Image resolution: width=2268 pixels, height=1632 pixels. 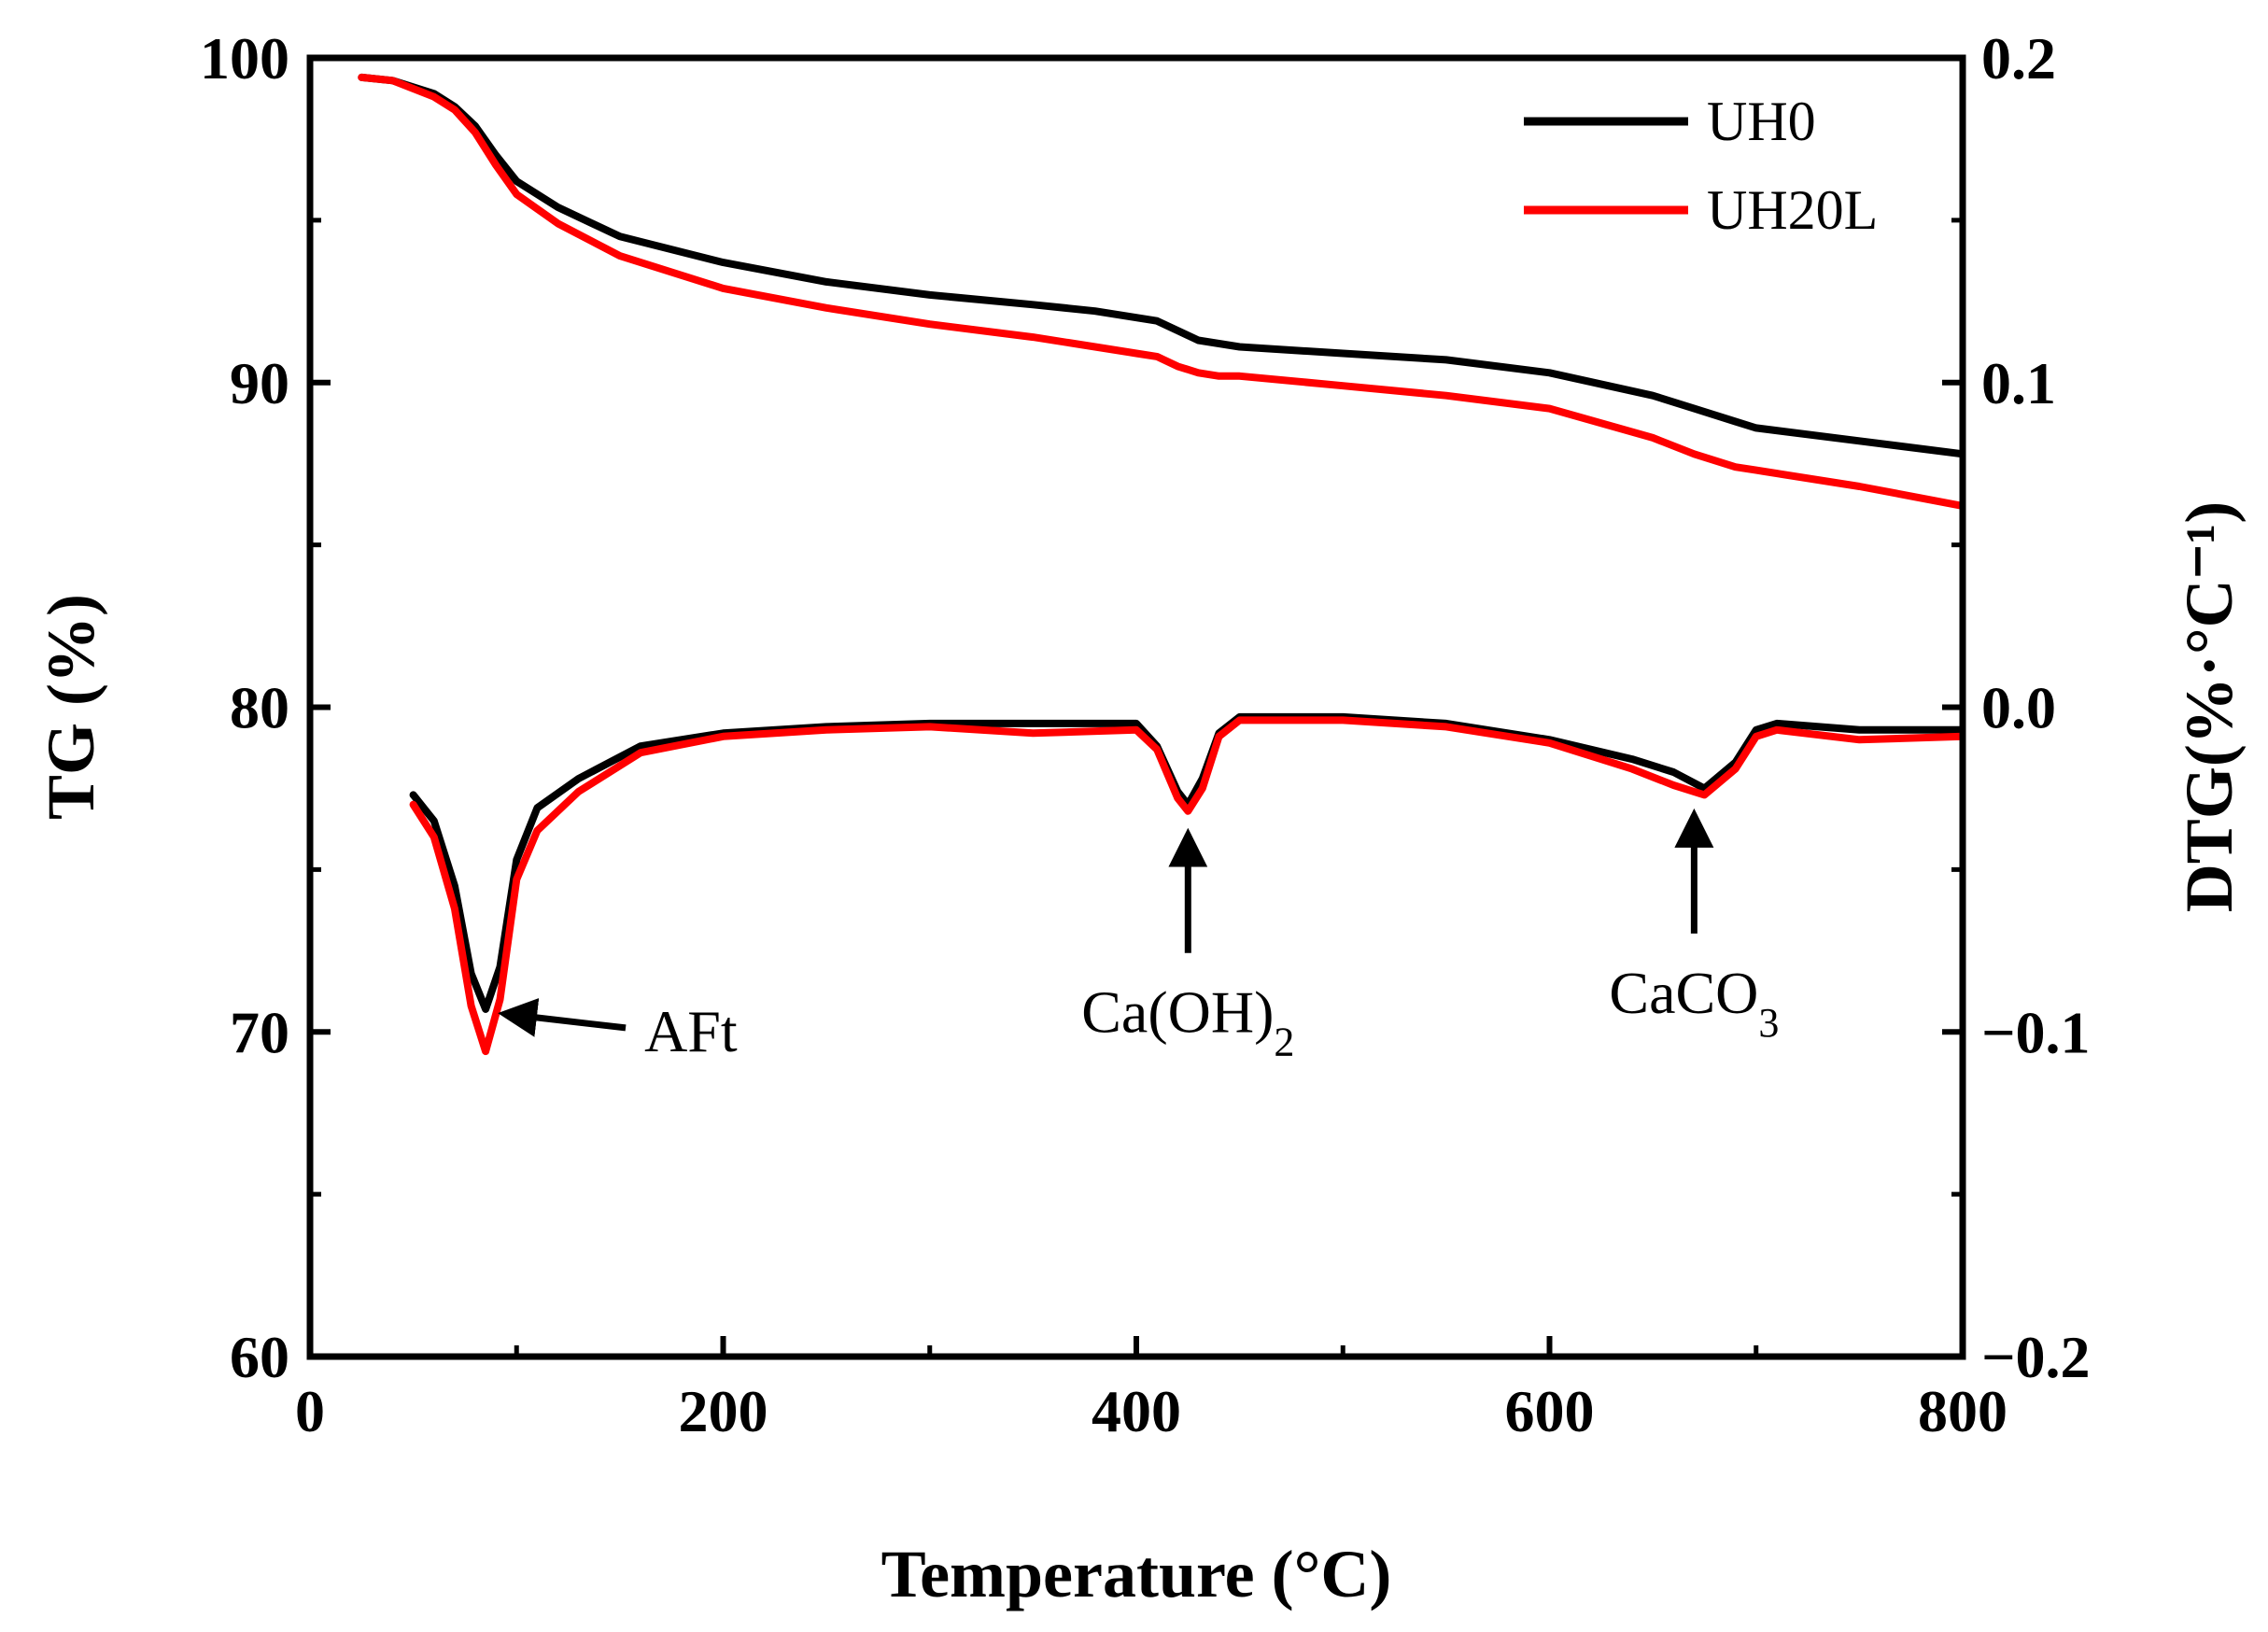 What do you see at coordinates (310, 1411) in the screenshot?
I see `x-tick-label: 0` at bounding box center [310, 1411].